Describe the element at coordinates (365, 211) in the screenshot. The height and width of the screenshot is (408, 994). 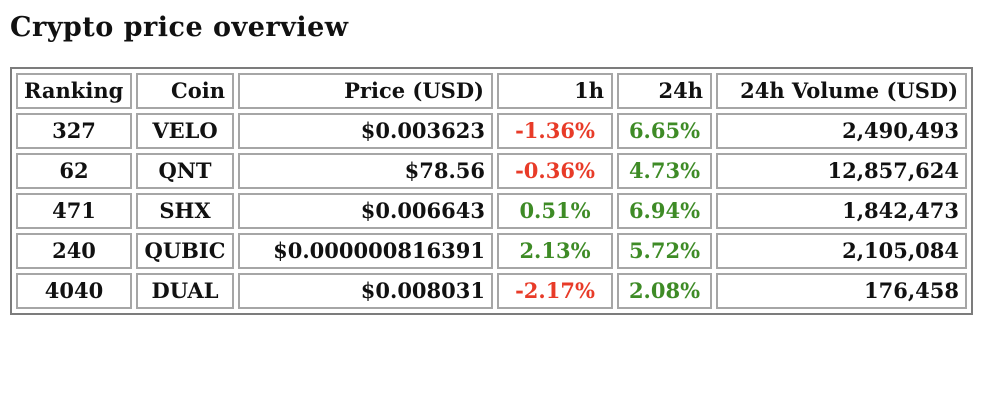
I see `price-cell: $0.006643` at that location.